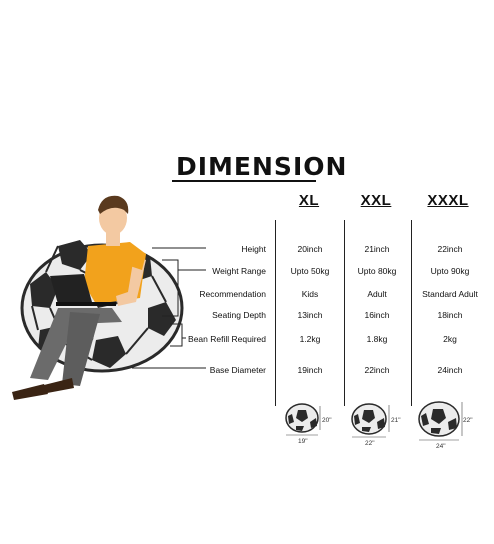 Image resolution: width=494 pixels, height=544 pixels. What do you see at coordinates (327, 420) in the screenshot?
I see `thumbnail-xl-height: 20"` at bounding box center [327, 420].